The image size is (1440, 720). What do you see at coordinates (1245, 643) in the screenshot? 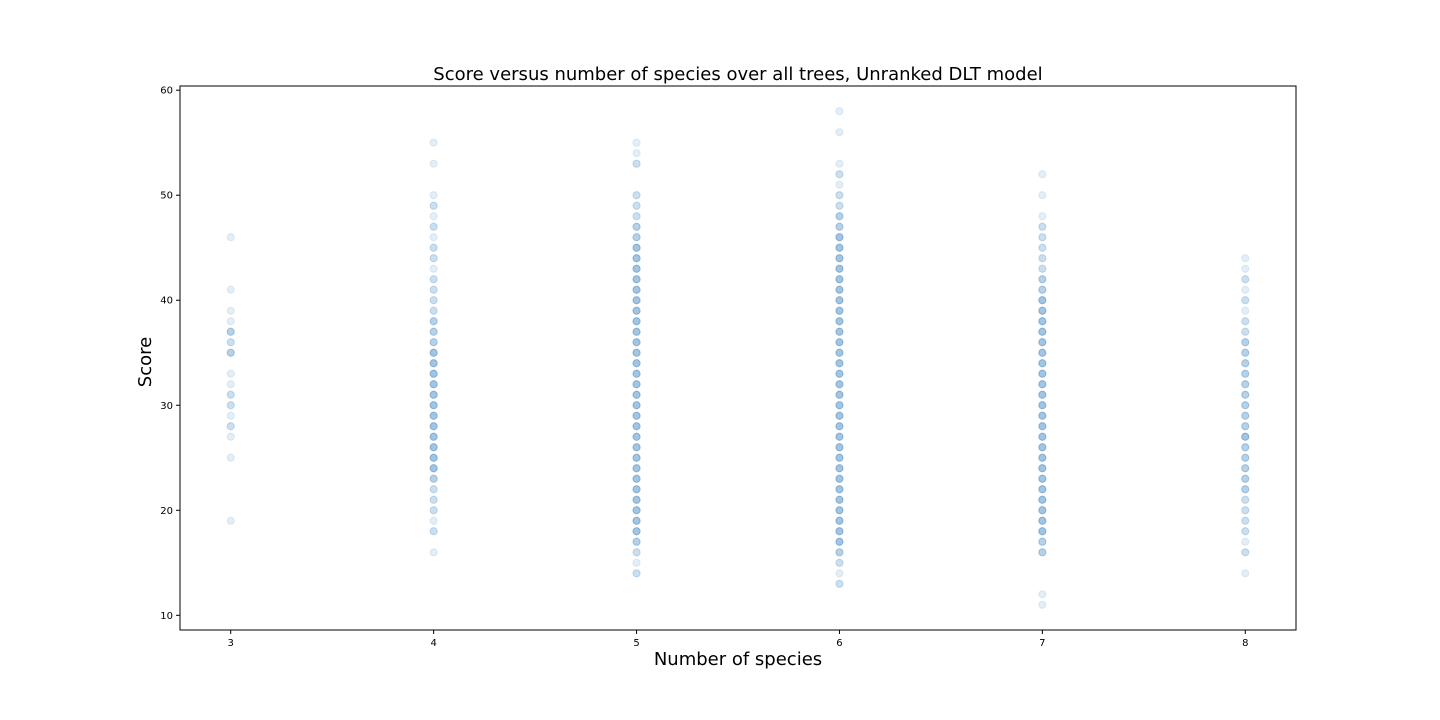
I see `x-tick-label: 8` at bounding box center [1245, 643].